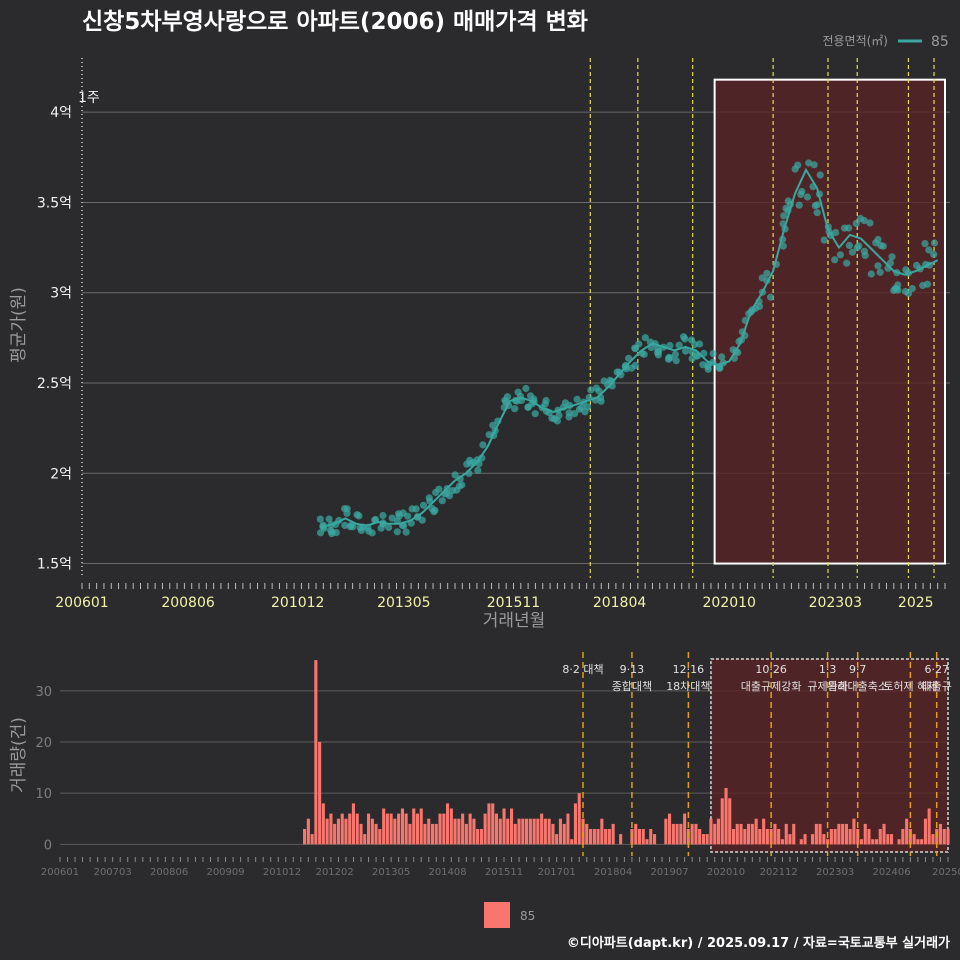 The image size is (960, 960). Describe the element at coordinates (61, 294) in the screenshot. I see `price-y-tick-3: 3억` at that location.